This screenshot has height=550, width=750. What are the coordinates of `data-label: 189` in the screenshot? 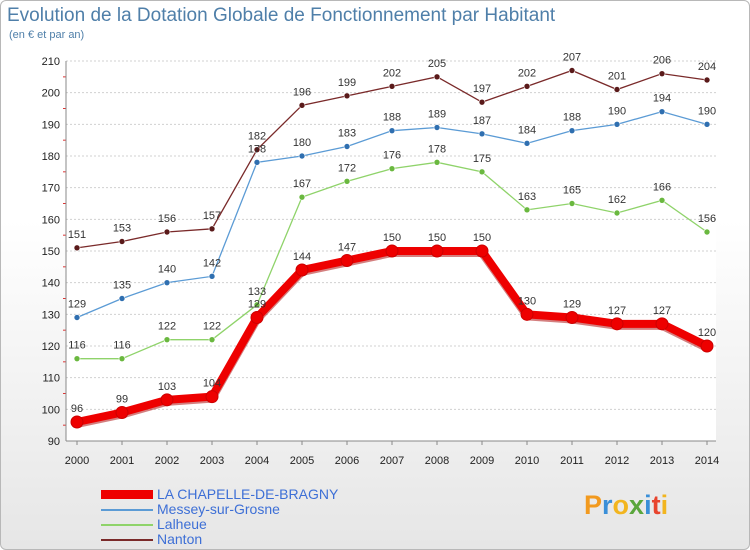 It's located at (437, 115).